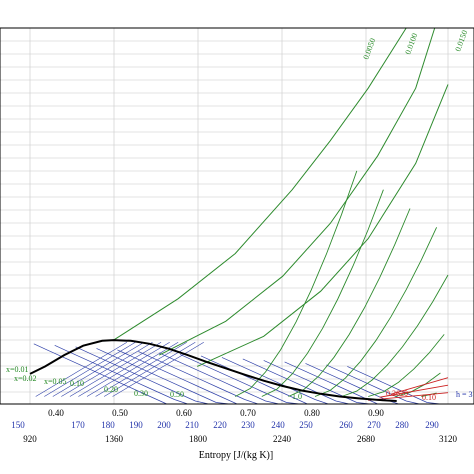 The width and height of the screenshot is (474, 474). What do you see at coordinates (312, 413) in the screenshot?
I see `x-secondary-tick: 0.80` at bounding box center [312, 413].